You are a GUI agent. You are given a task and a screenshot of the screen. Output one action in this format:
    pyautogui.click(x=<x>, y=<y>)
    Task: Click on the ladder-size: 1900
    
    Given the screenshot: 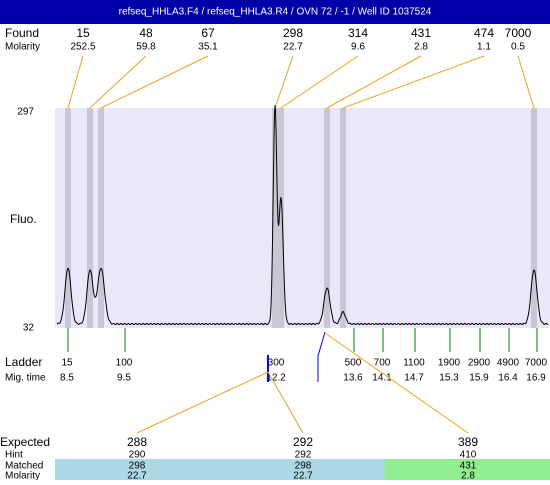 What is the action you would take?
    pyautogui.click(x=449, y=363)
    